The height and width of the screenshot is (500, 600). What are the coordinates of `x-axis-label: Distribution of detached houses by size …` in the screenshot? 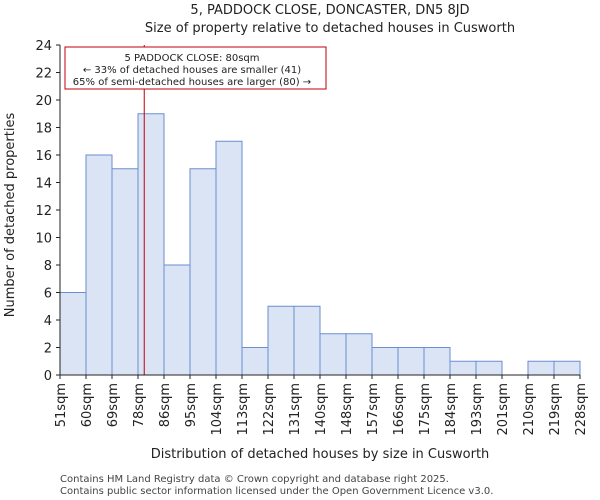 It's located at (320, 454).